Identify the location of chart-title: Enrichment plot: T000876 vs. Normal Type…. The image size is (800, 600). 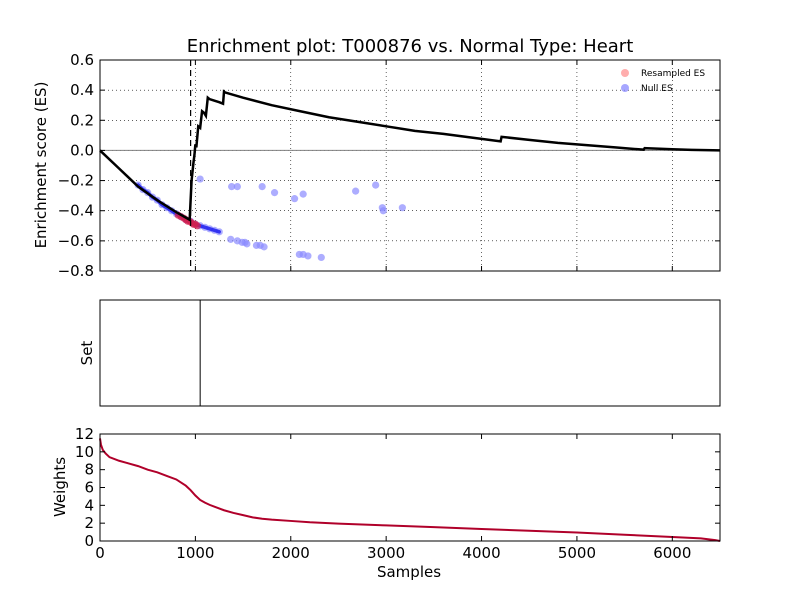
(410, 46).